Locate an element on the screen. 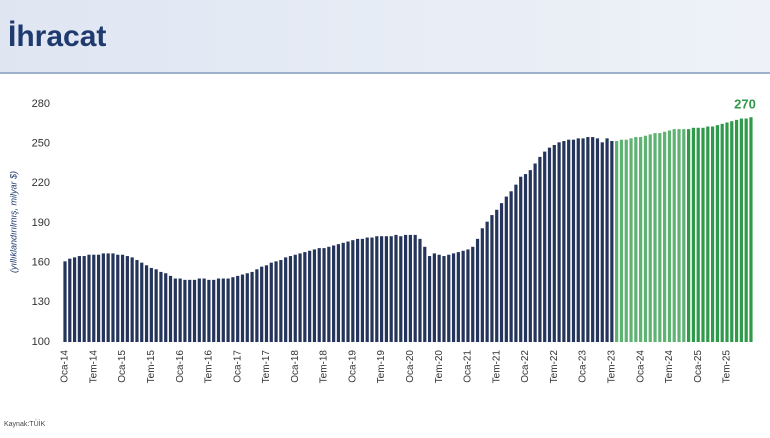 This screenshot has height=438, width=770. x-tick-label: Oca-18 is located at coordinates (295, 366).